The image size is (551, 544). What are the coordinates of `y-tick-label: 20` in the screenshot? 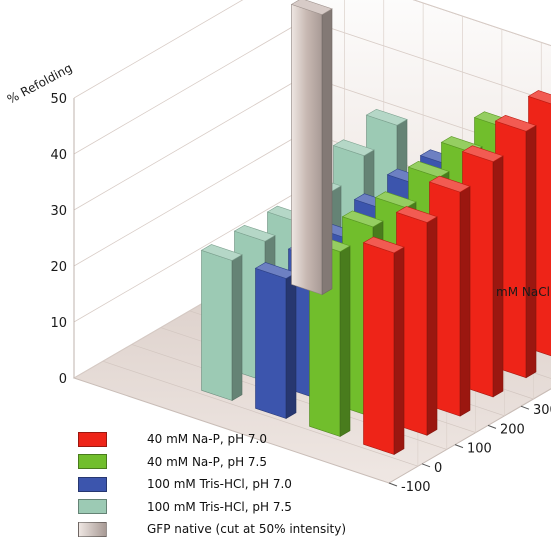 It's located at (58, 267).